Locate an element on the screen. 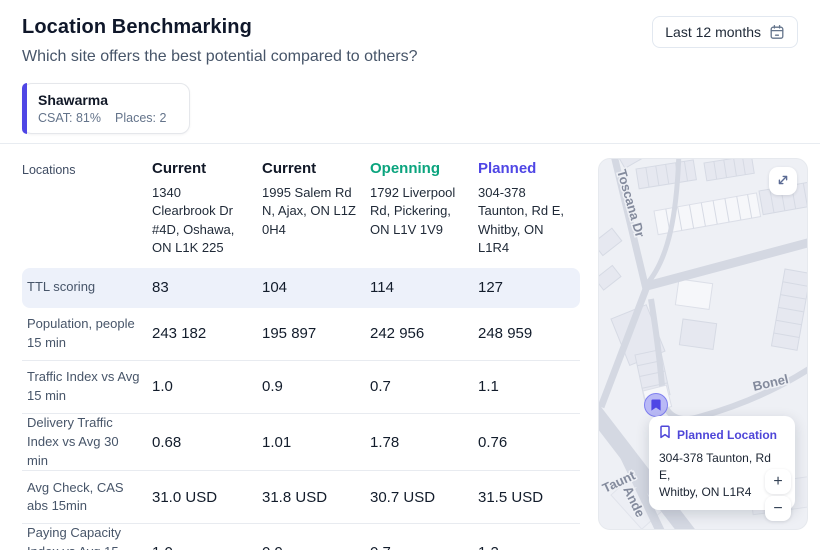  cell-value: 31.8 USD is located at coordinates (295, 497).